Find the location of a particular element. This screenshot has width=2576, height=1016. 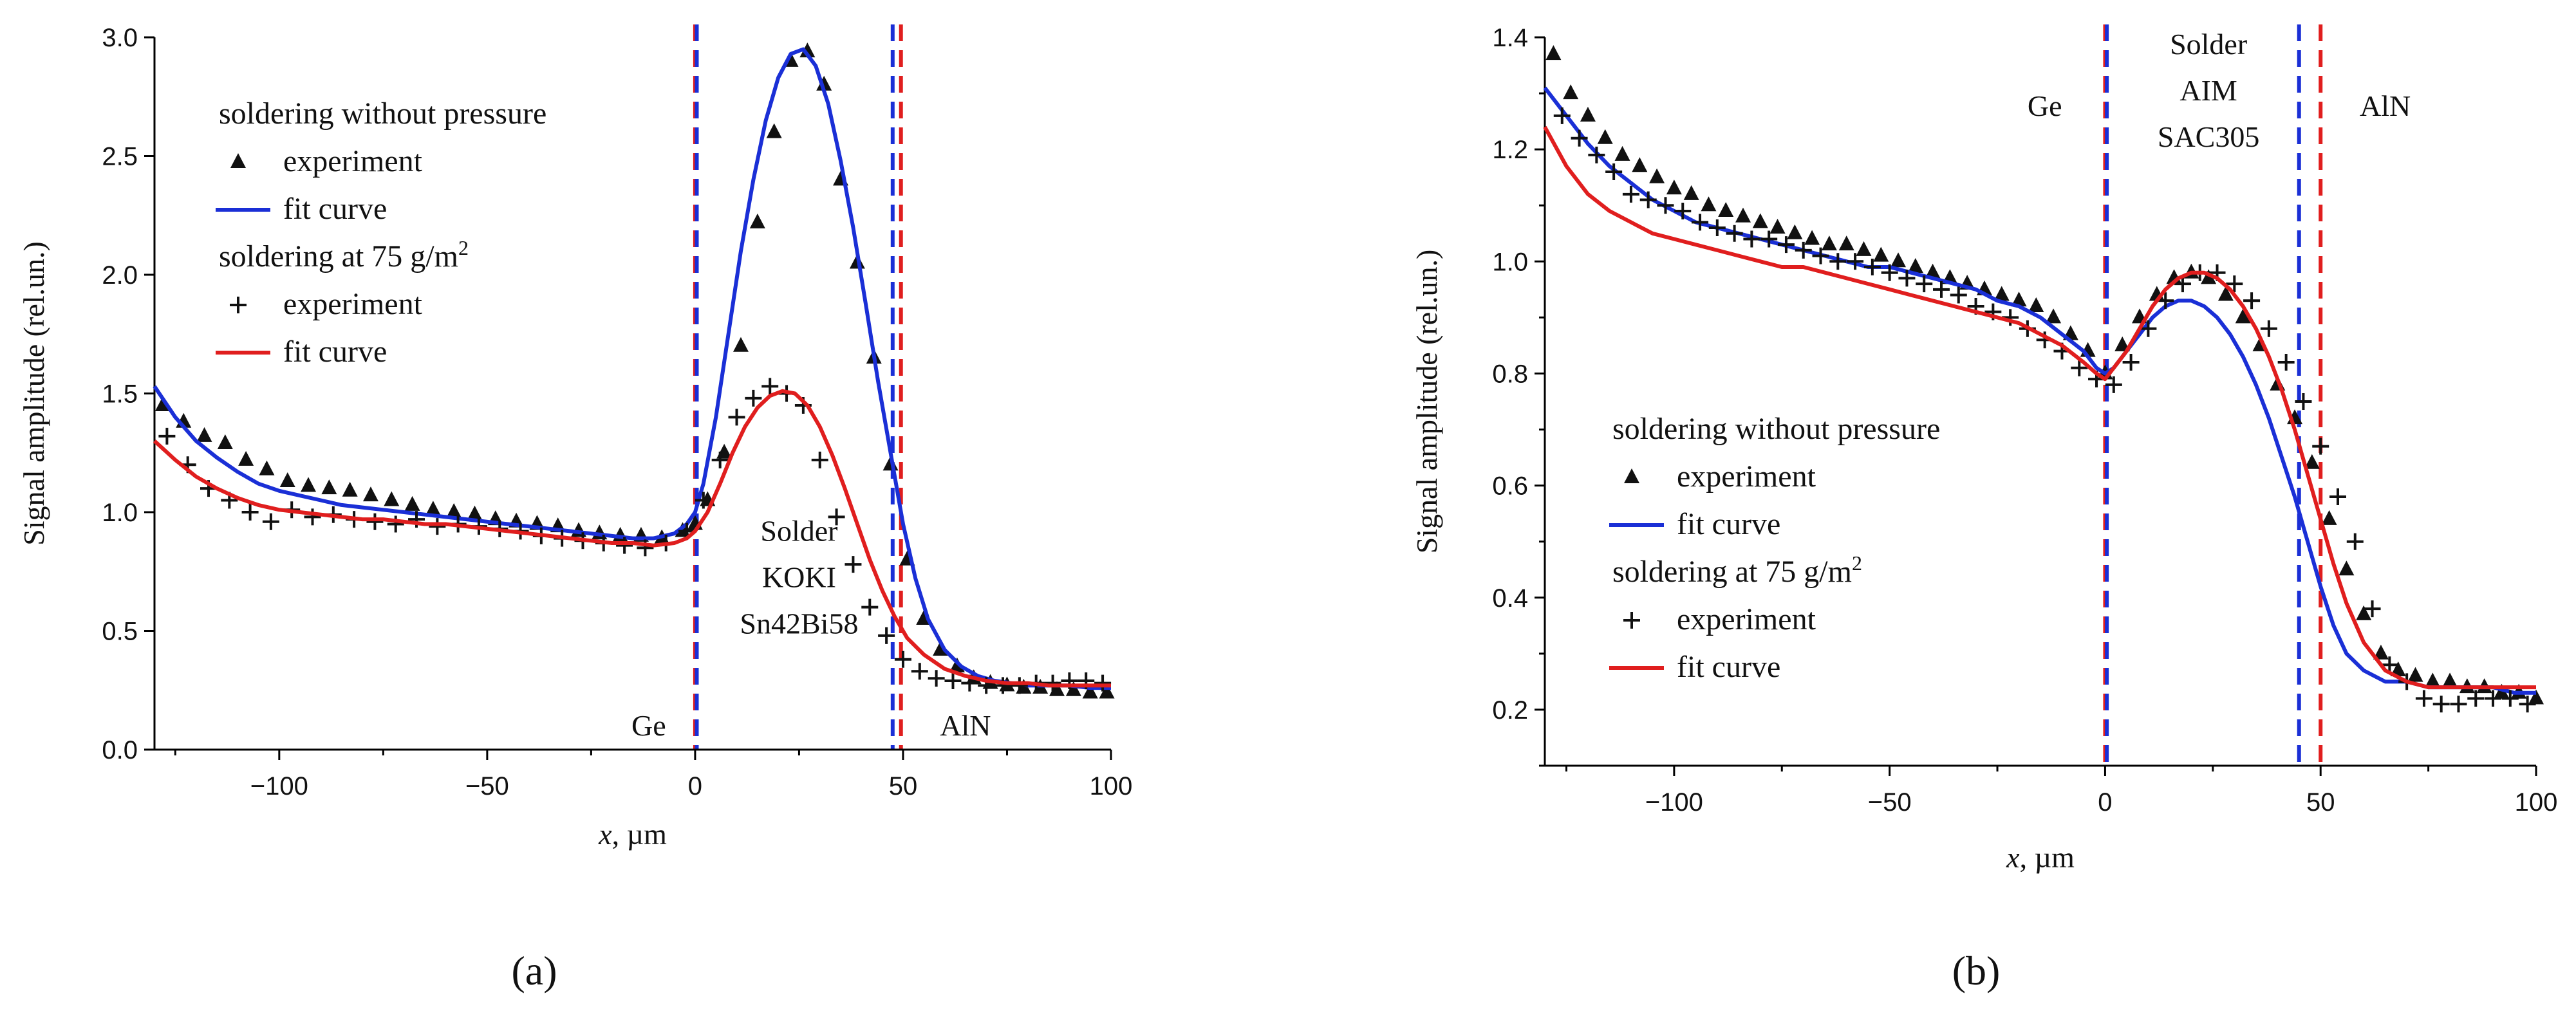

y-tick-label-a-0: 0.0 is located at coordinates (120, 750).